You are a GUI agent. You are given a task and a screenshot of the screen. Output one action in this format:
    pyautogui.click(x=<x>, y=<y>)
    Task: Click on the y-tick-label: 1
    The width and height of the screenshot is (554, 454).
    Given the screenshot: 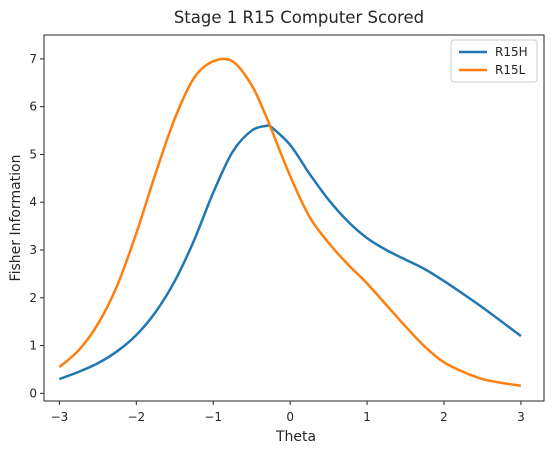 What is the action you would take?
    pyautogui.click(x=33, y=346)
    